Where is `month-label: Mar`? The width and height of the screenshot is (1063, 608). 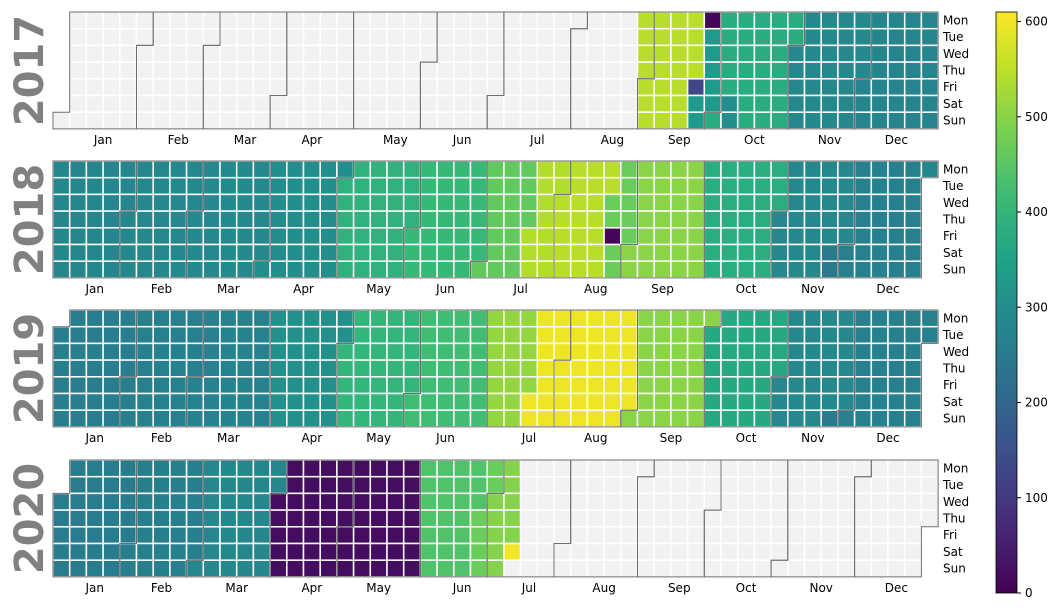
month-label: Mar is located at coordinates (228, 438).